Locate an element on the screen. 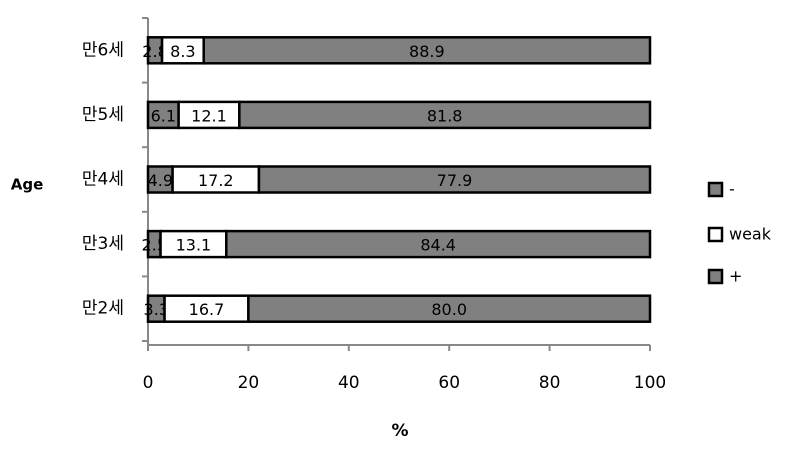 The height and width of the screenshot is (451, 812). legend-label: weak is located at coordinates (750, 234).